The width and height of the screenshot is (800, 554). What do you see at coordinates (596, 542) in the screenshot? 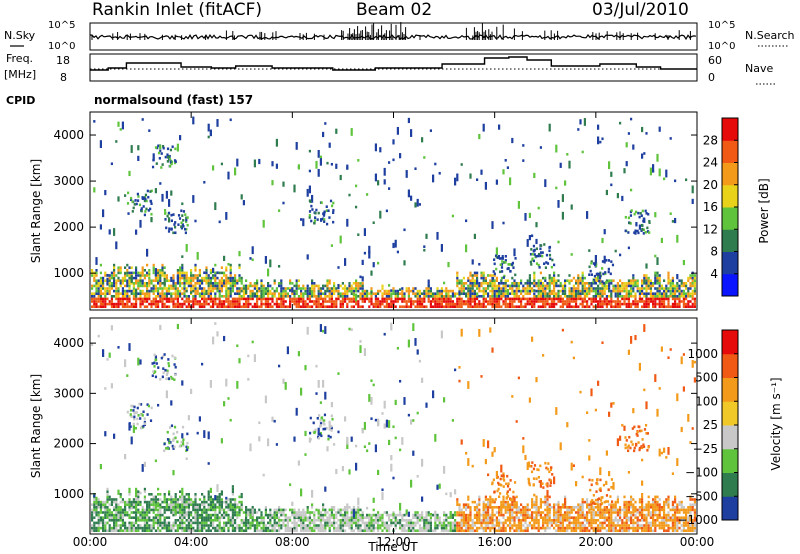
I see `time-tick-label: 20:00` at bounding box center [596, 542].